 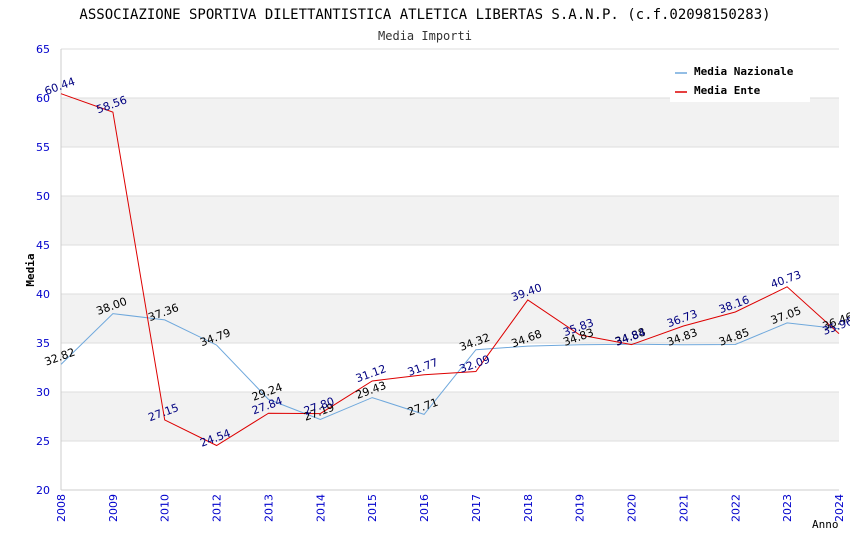 I want to click on x-tick-label: 2016, so click(x=424, y=508).